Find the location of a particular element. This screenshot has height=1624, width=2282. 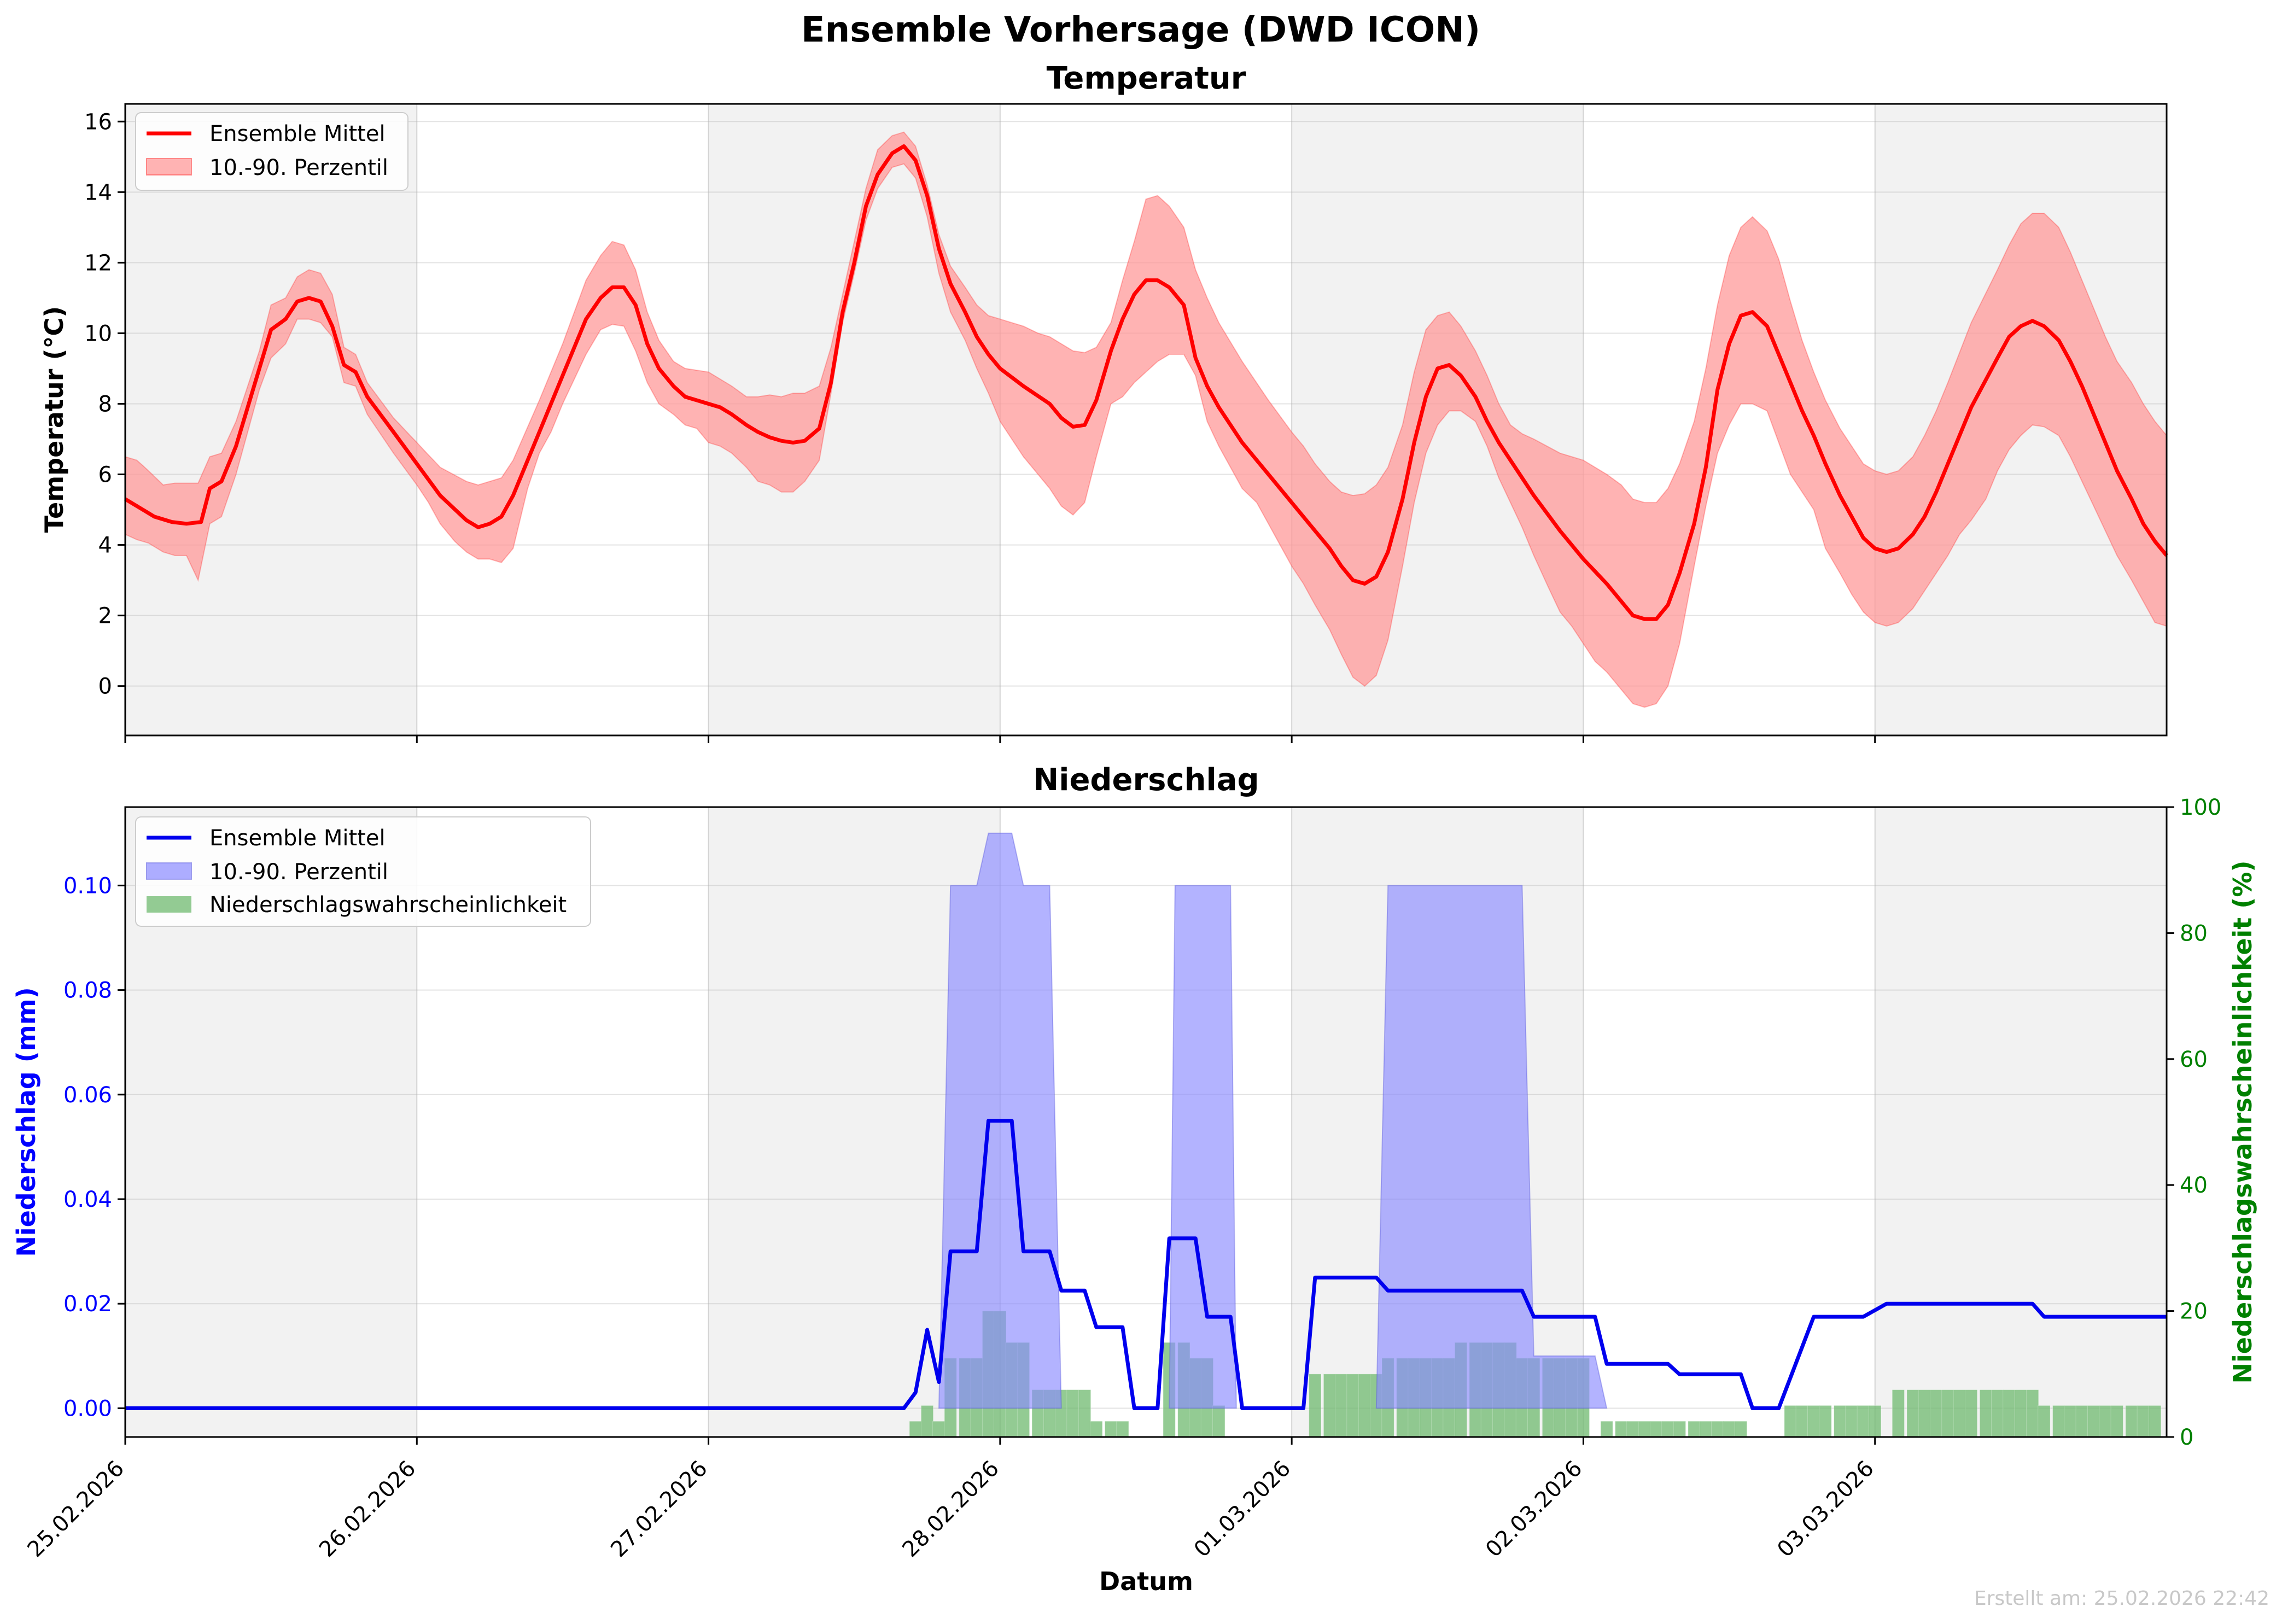

precipitation-legend-mean-label: Ensemble Mittel is located at coordinates (297, 839).